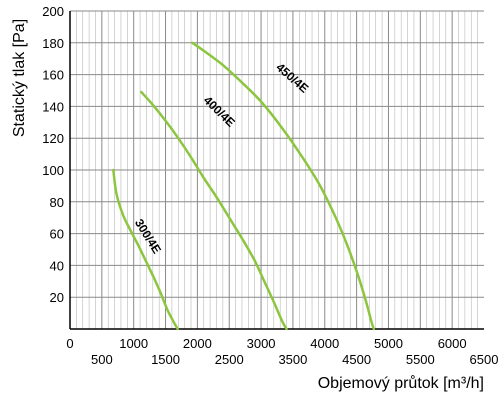 The height and width of the screenshot is (399, 502). What do you see at coordinates (53, 106) in the screenshot?
I see `y-tick-label: 140` at bounding box center [53, 106].